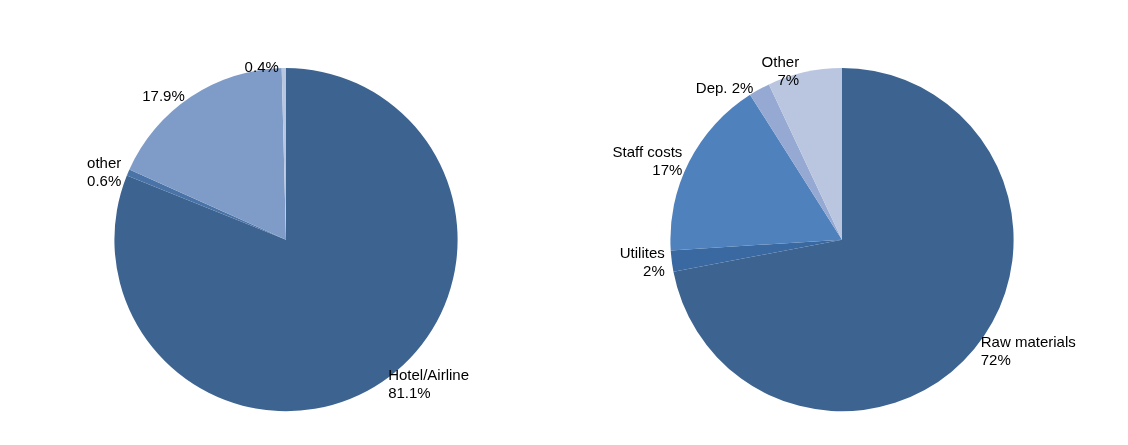 This screenshot has height=445, width=1128. I want to click on data-label: 0.6%, so click(104, 181).